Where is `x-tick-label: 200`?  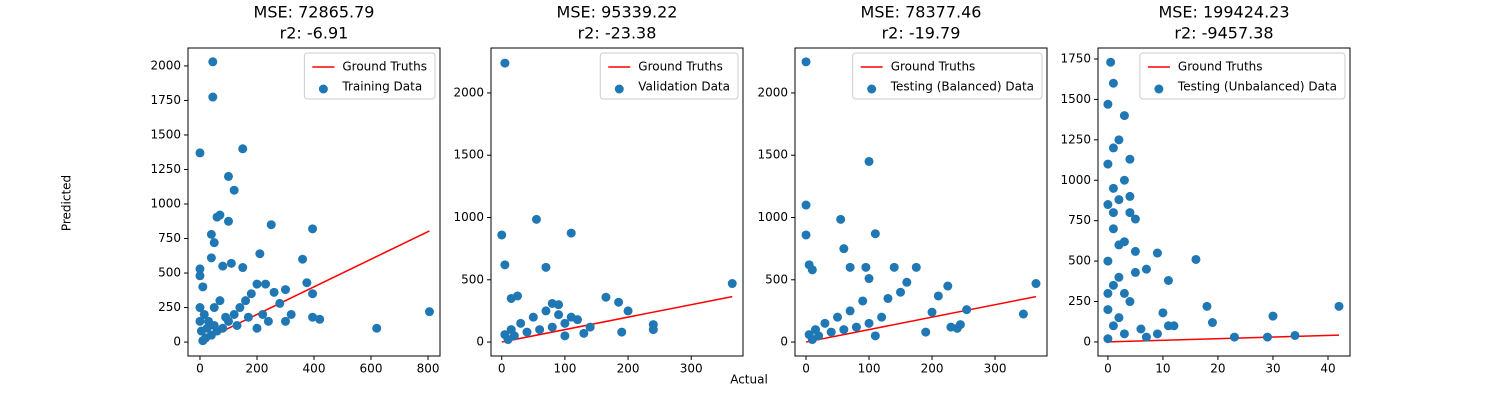 x-tick-label: 200 is located at coordinates (257, 369).